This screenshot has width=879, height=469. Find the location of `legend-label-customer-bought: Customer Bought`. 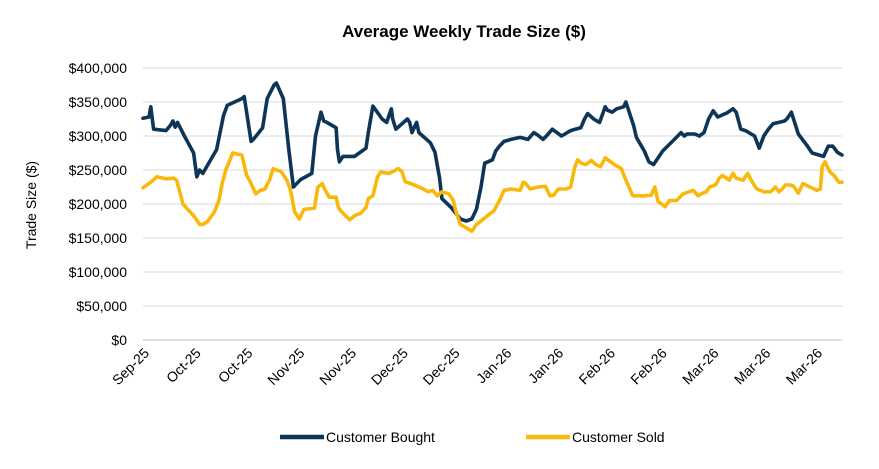

legend-label-customer-bought: Customer Bought is located at coordinates (380, 437).